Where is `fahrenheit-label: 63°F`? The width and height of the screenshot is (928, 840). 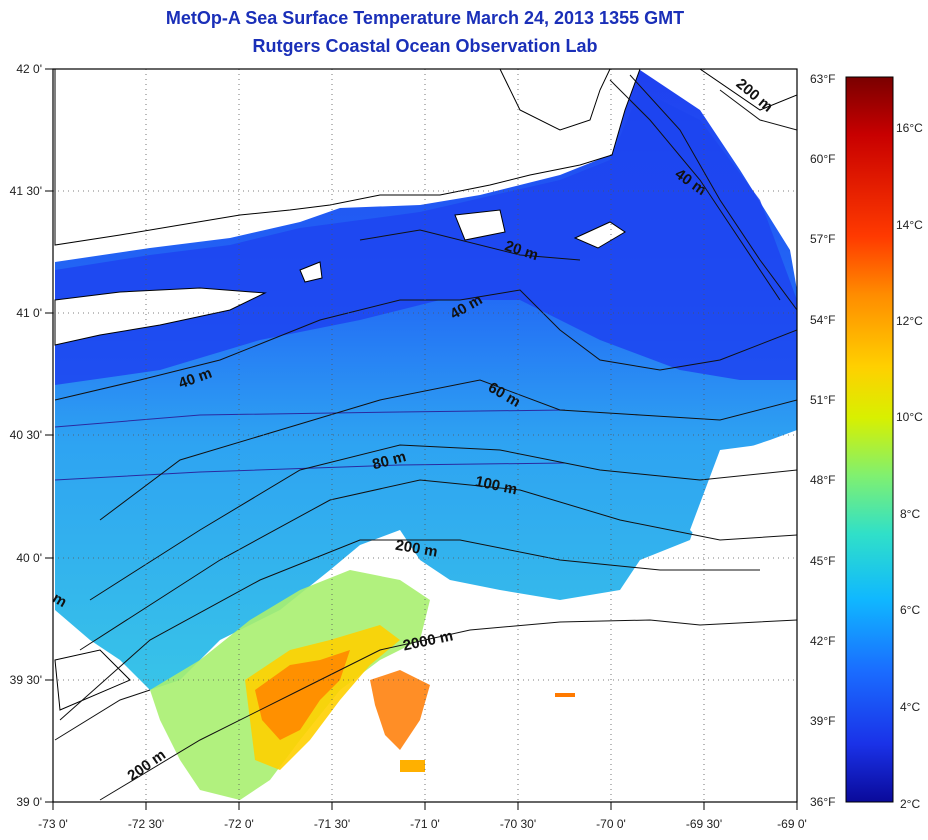
fahrenheit-label: 63°F is located at coordinates (822, 79).